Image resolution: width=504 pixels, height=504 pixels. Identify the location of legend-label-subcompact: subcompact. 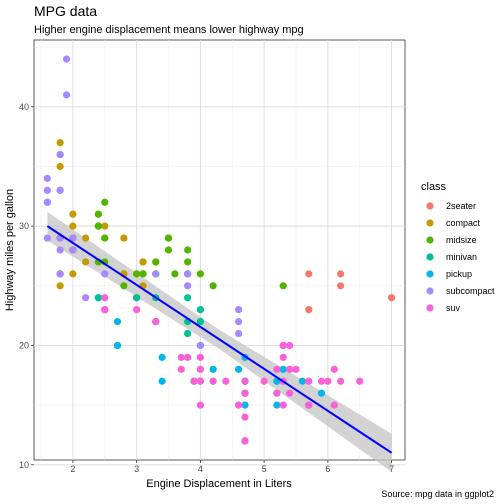
(470, 291).